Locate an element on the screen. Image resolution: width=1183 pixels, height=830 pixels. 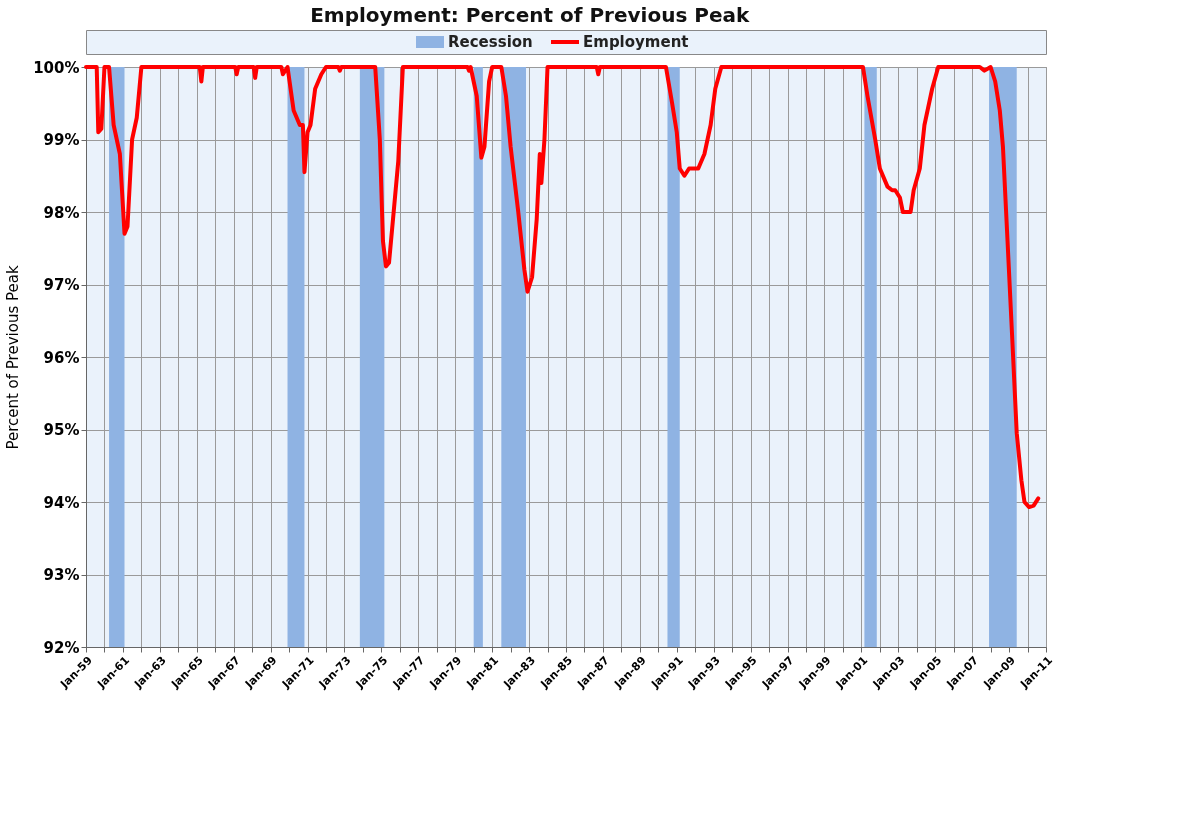
y-tick-label: 94% is located at coordinates (61, 502).